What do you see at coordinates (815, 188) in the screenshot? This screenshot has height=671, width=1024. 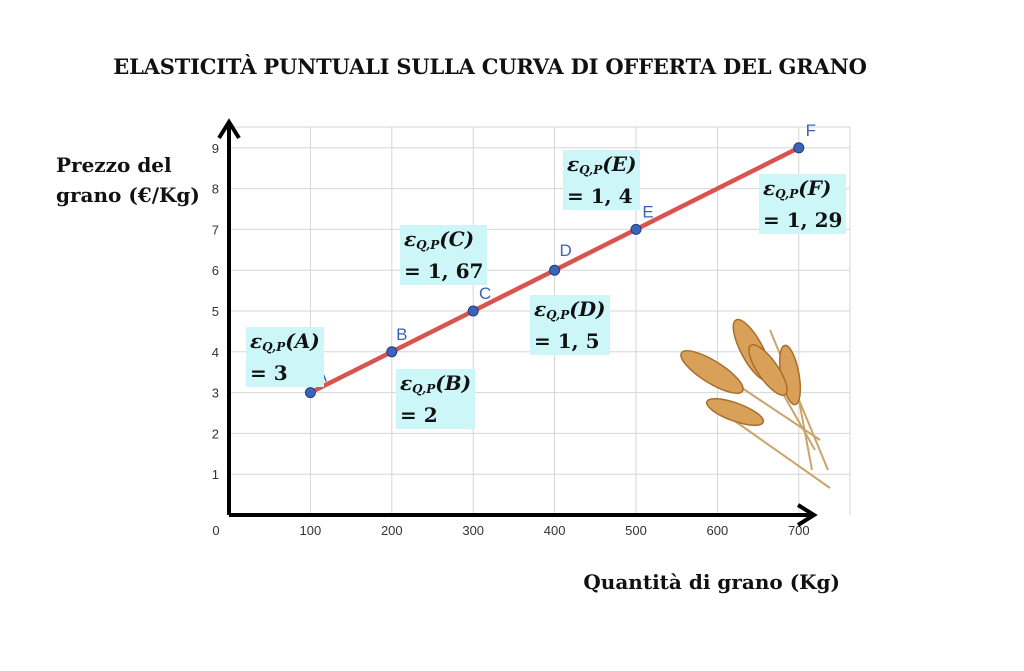 I see `point-argument: (F)` at bounding box center [815, 188].